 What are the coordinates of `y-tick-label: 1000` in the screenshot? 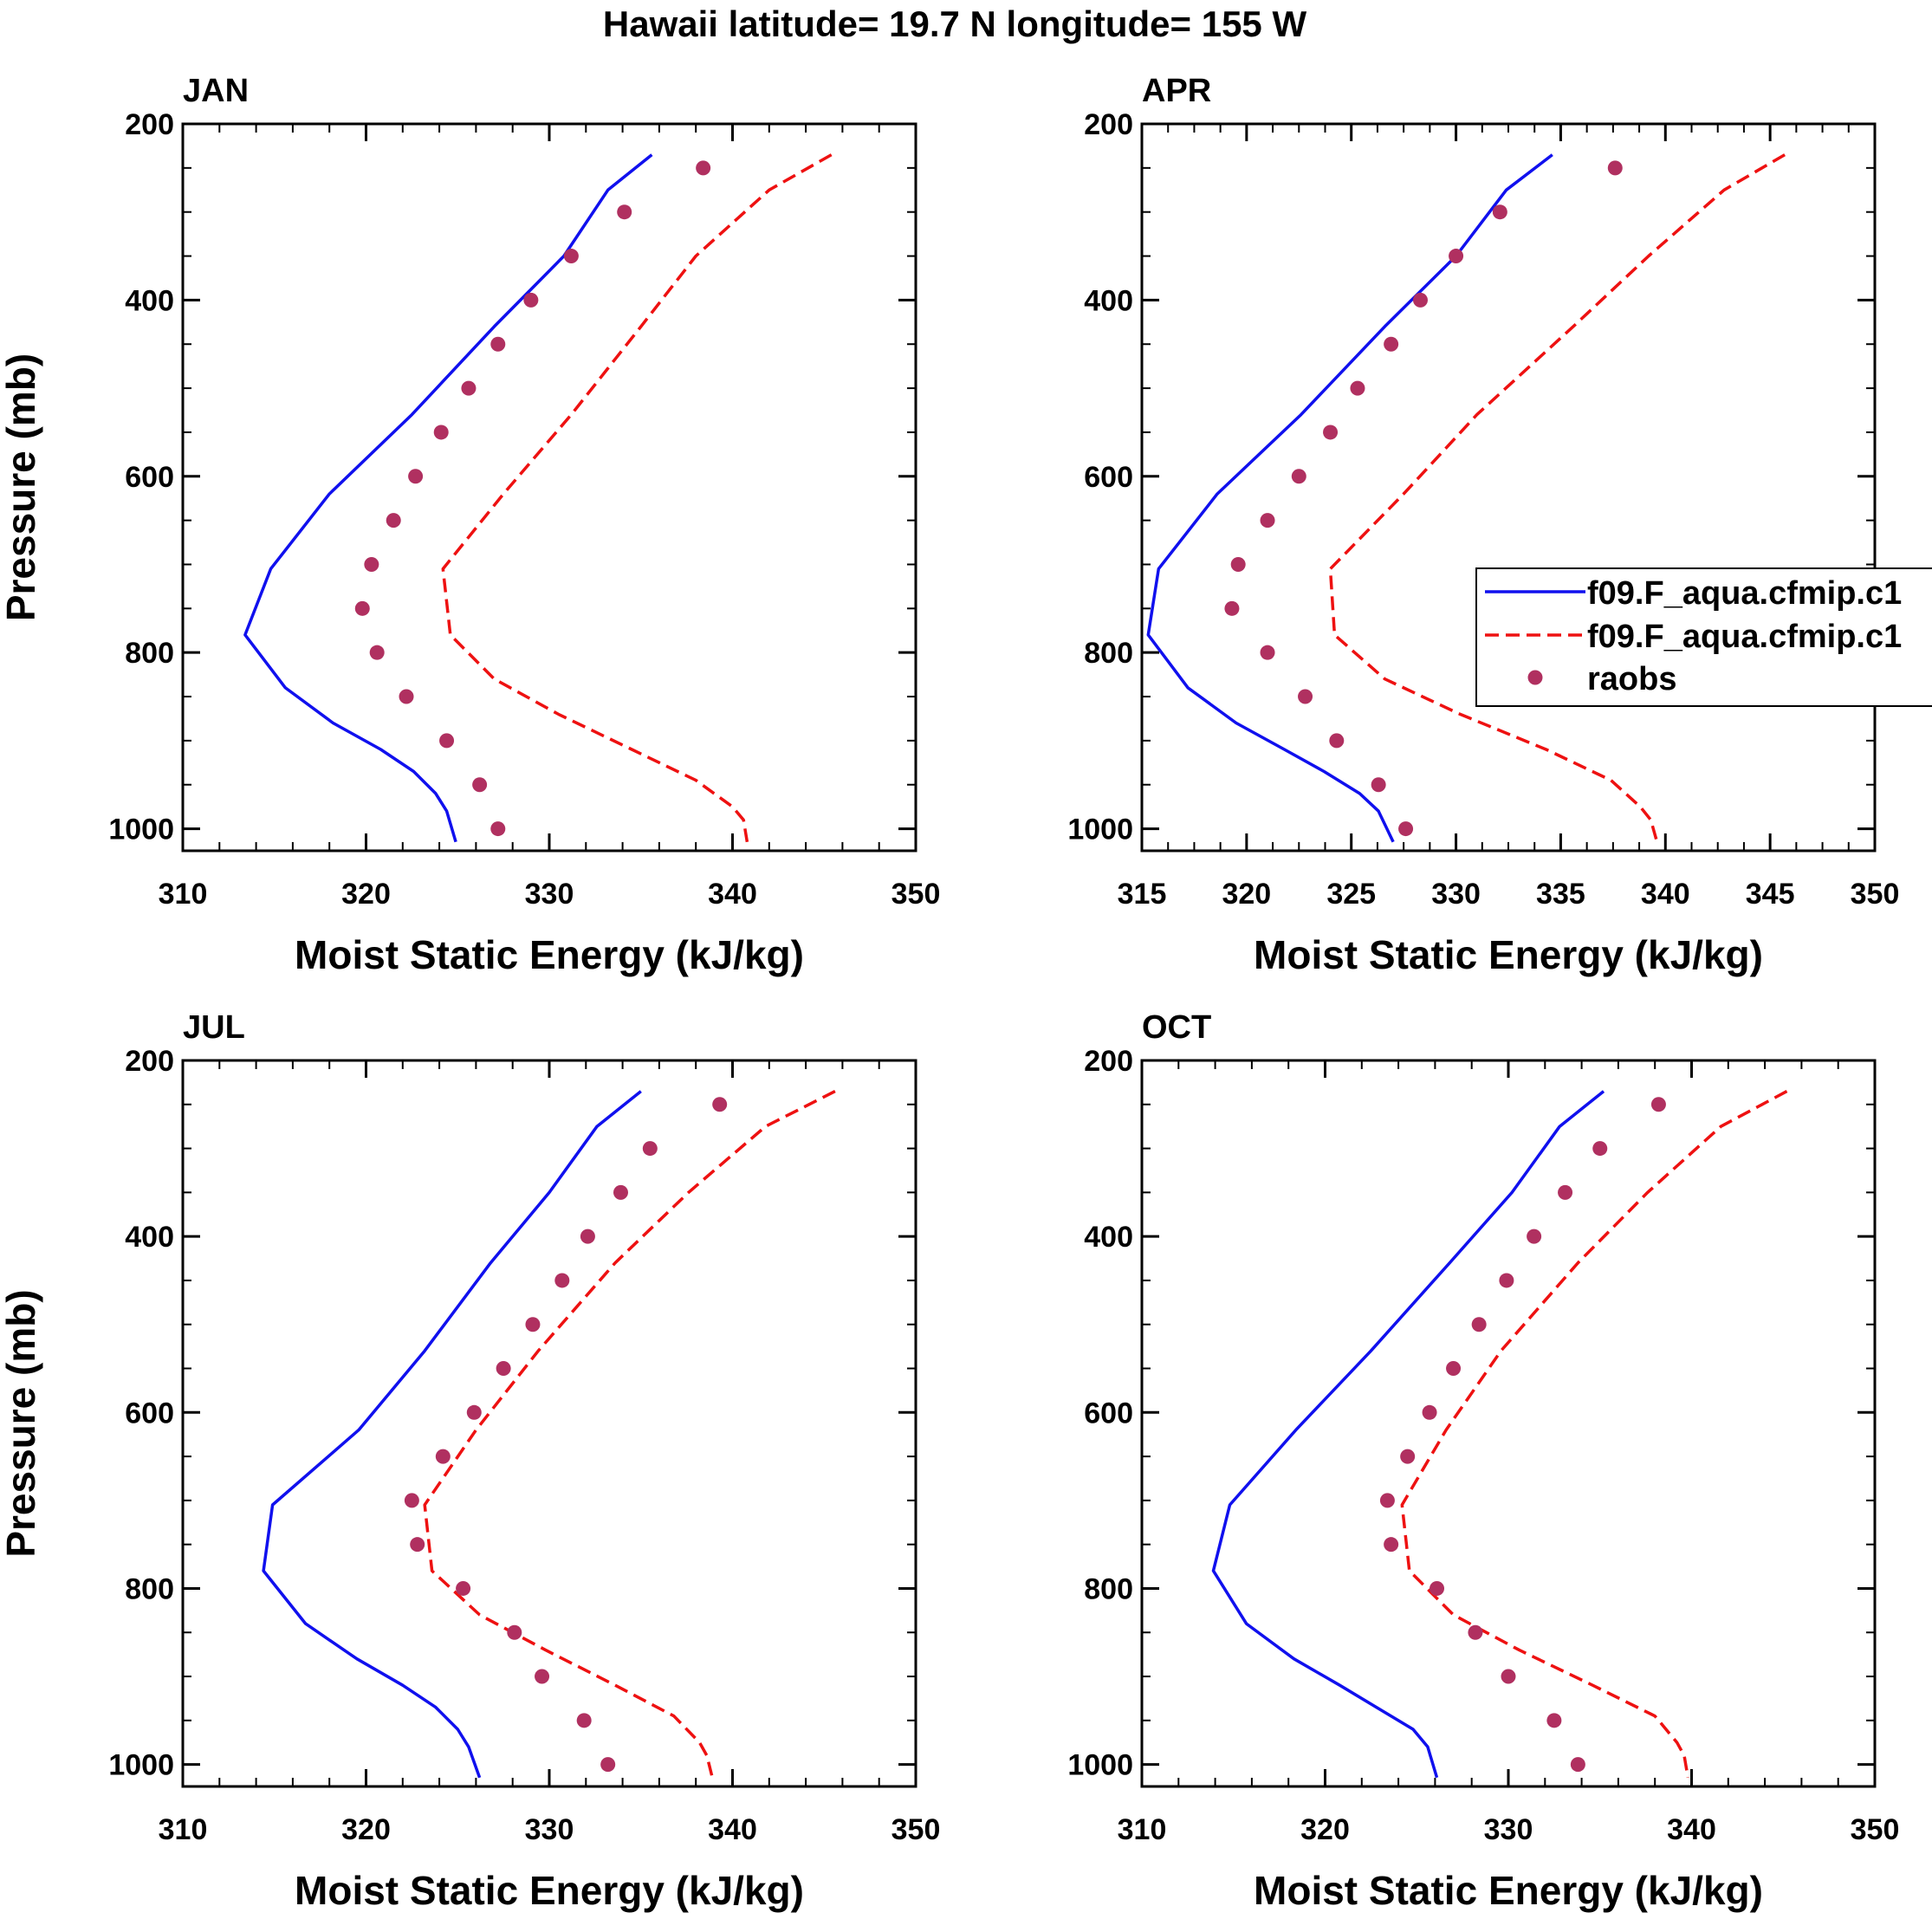 It's located at (141, 1765).